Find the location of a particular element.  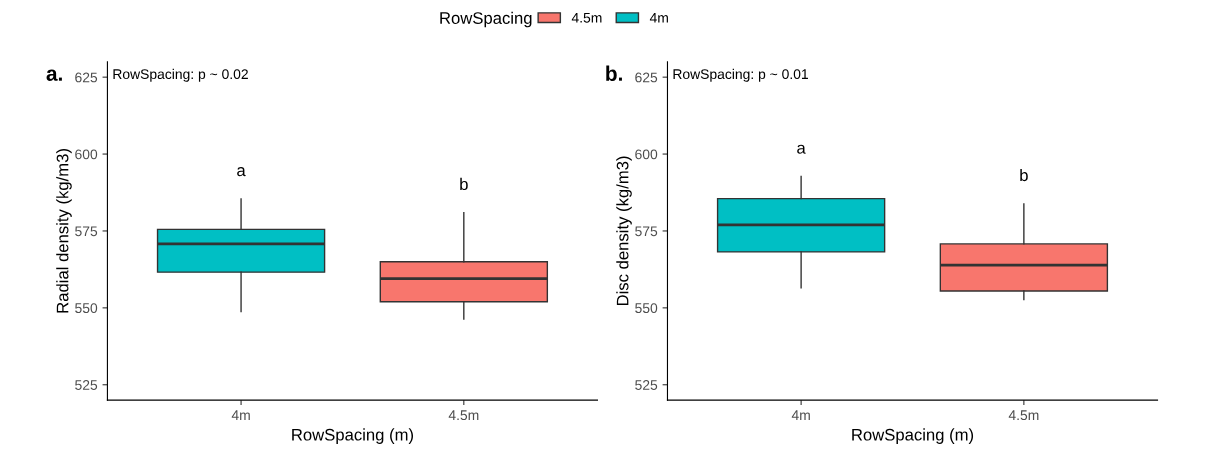

annotation: RowSpacing: p ~ 0.02 is located at coordinates (180, 75).